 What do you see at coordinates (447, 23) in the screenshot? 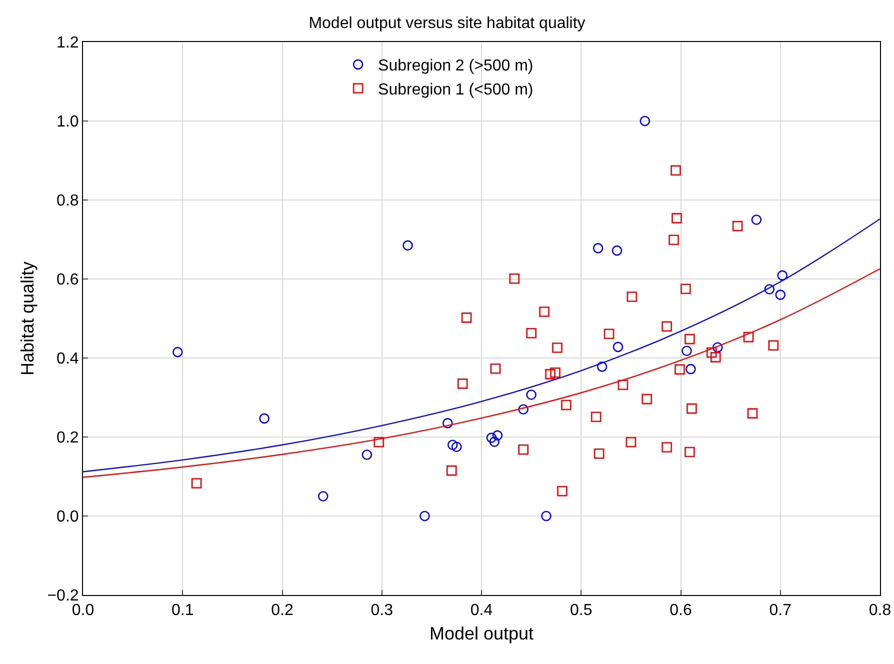
I see `chart-title: Model output versus site habitat quality` at bounding box center [447, 23].